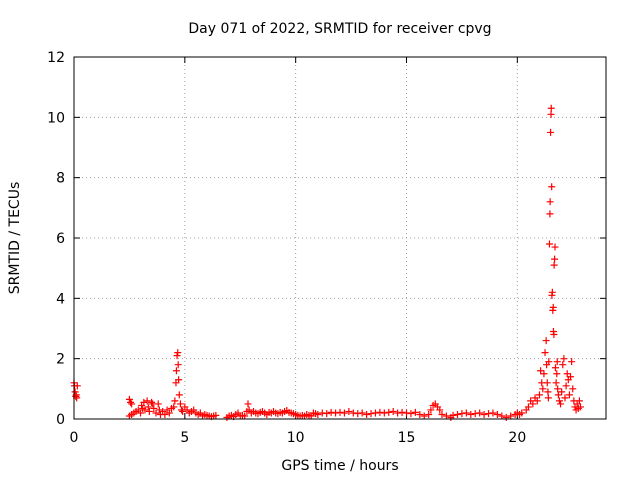 The width and height of the screenshot is (640, 480). I want to click on x-tick-label: 0, so click(74, 438).